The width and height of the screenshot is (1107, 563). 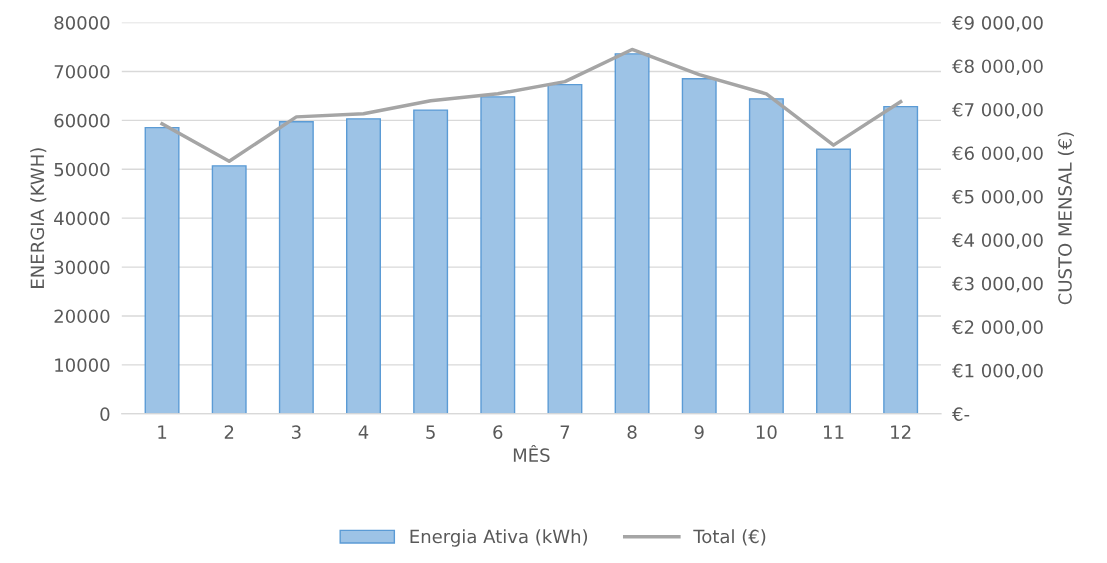 What do you see at coordinates (82, 365) in the screenshot?
I see `y-tick-label: 10000` at bounding box center [82, 365].